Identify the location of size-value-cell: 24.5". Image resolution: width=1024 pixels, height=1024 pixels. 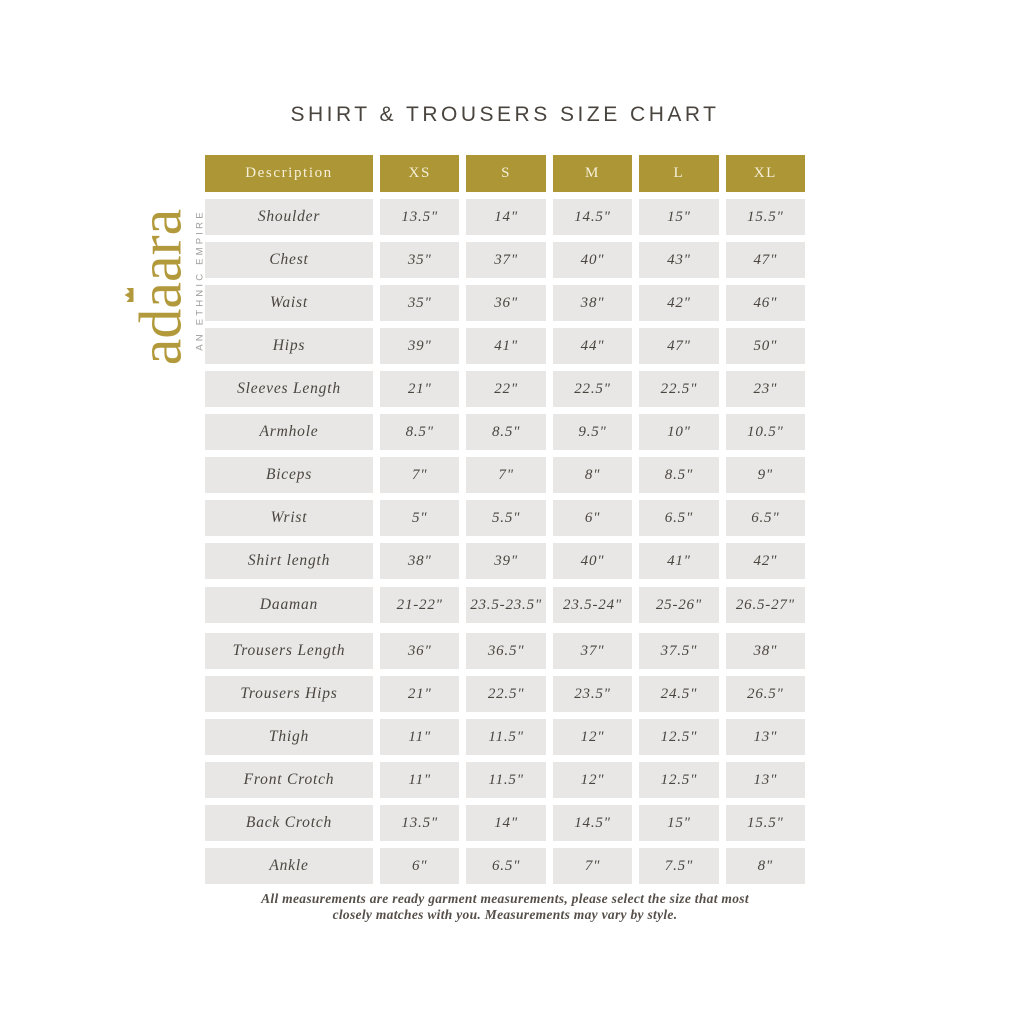
(679, 694).